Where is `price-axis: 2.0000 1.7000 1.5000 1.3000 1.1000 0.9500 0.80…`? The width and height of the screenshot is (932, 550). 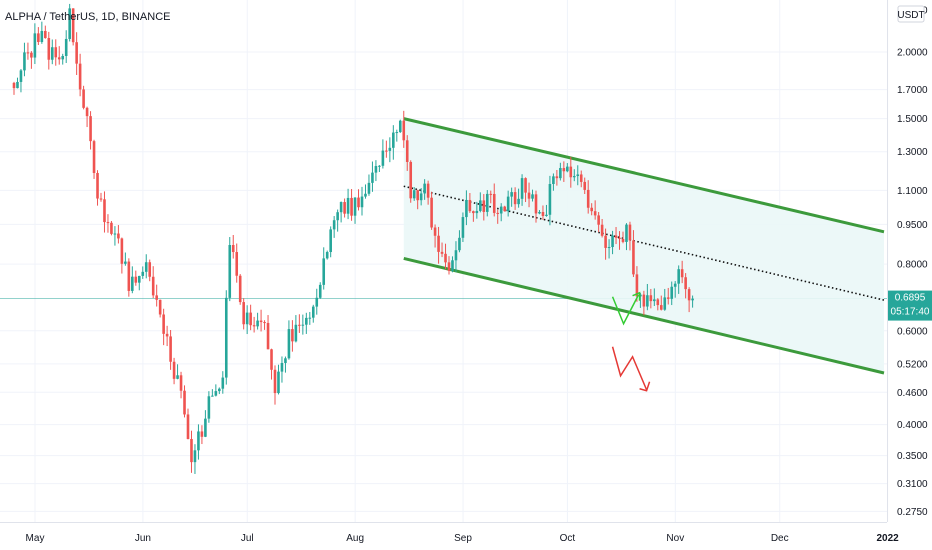 price-axis: 2.0000 1.7000 1.5000 1.3000 1.1000 0.9500 0.80… is located at coordinates (912, 261).